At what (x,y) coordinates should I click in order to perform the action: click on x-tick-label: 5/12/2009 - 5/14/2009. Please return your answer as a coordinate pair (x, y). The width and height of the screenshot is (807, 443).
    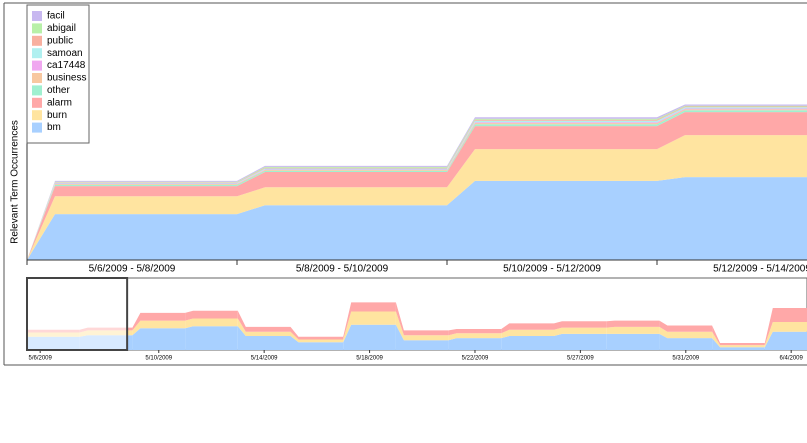
    Looking at the image, I should click on (760, 269).